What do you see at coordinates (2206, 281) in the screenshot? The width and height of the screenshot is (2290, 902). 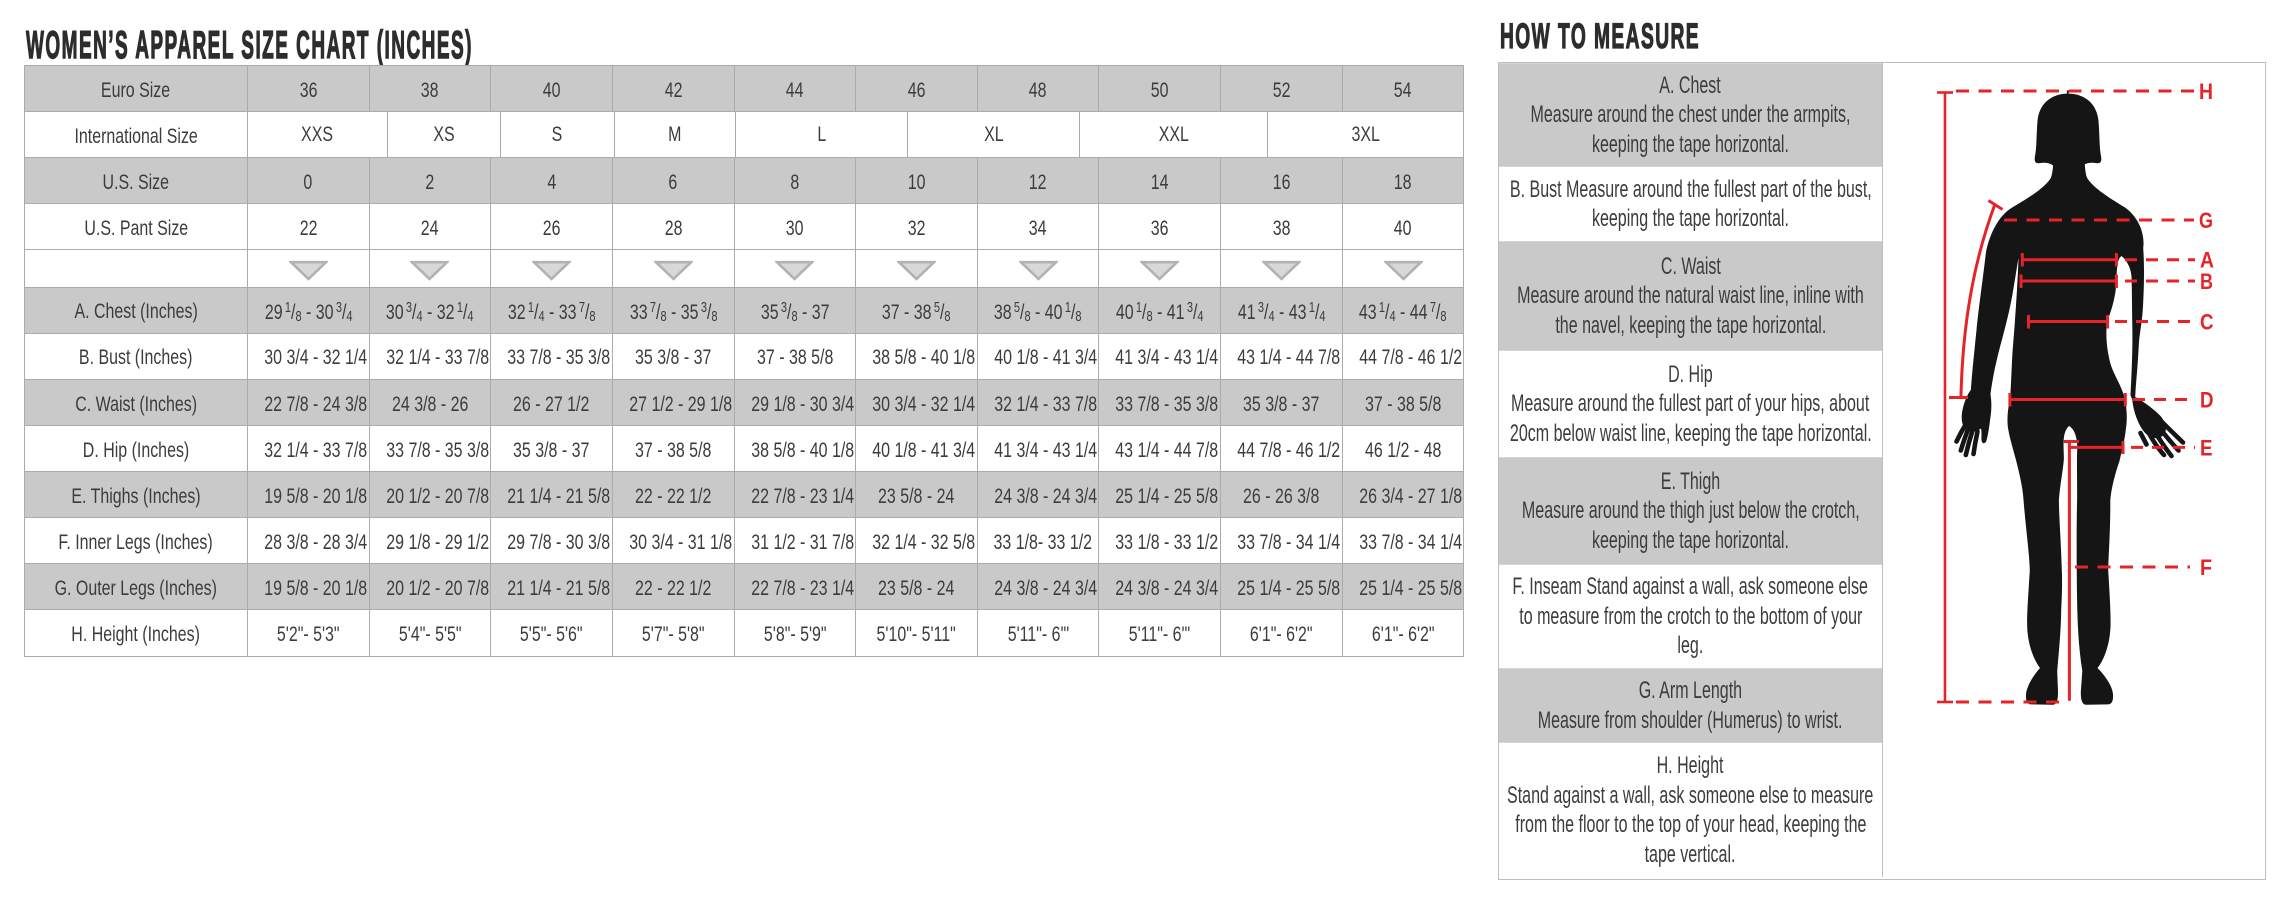 I see `svg-text: B` at bounding box center [2206, 281].